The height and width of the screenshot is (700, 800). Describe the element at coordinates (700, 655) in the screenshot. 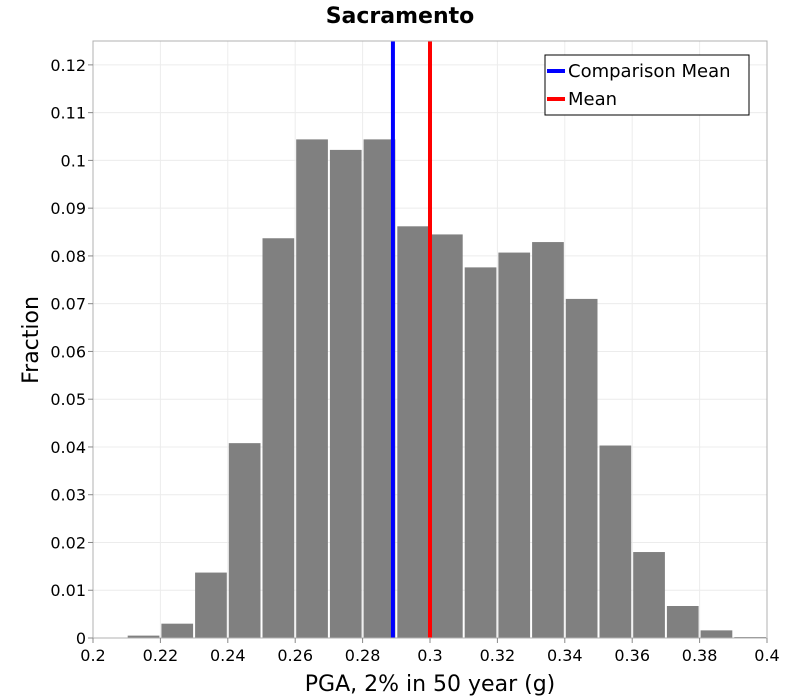

I see `x-tick-label: 0.38` at that location.